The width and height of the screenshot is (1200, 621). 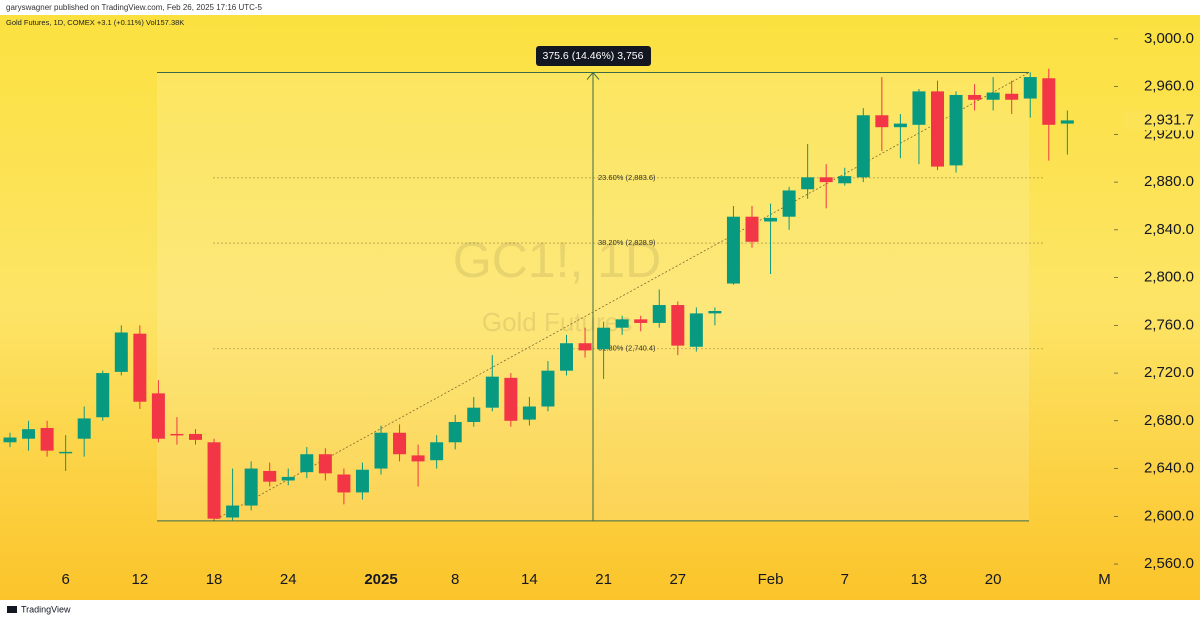 I want to click on y-tick-label: 2,640.0, so click(x=1169, y=468).